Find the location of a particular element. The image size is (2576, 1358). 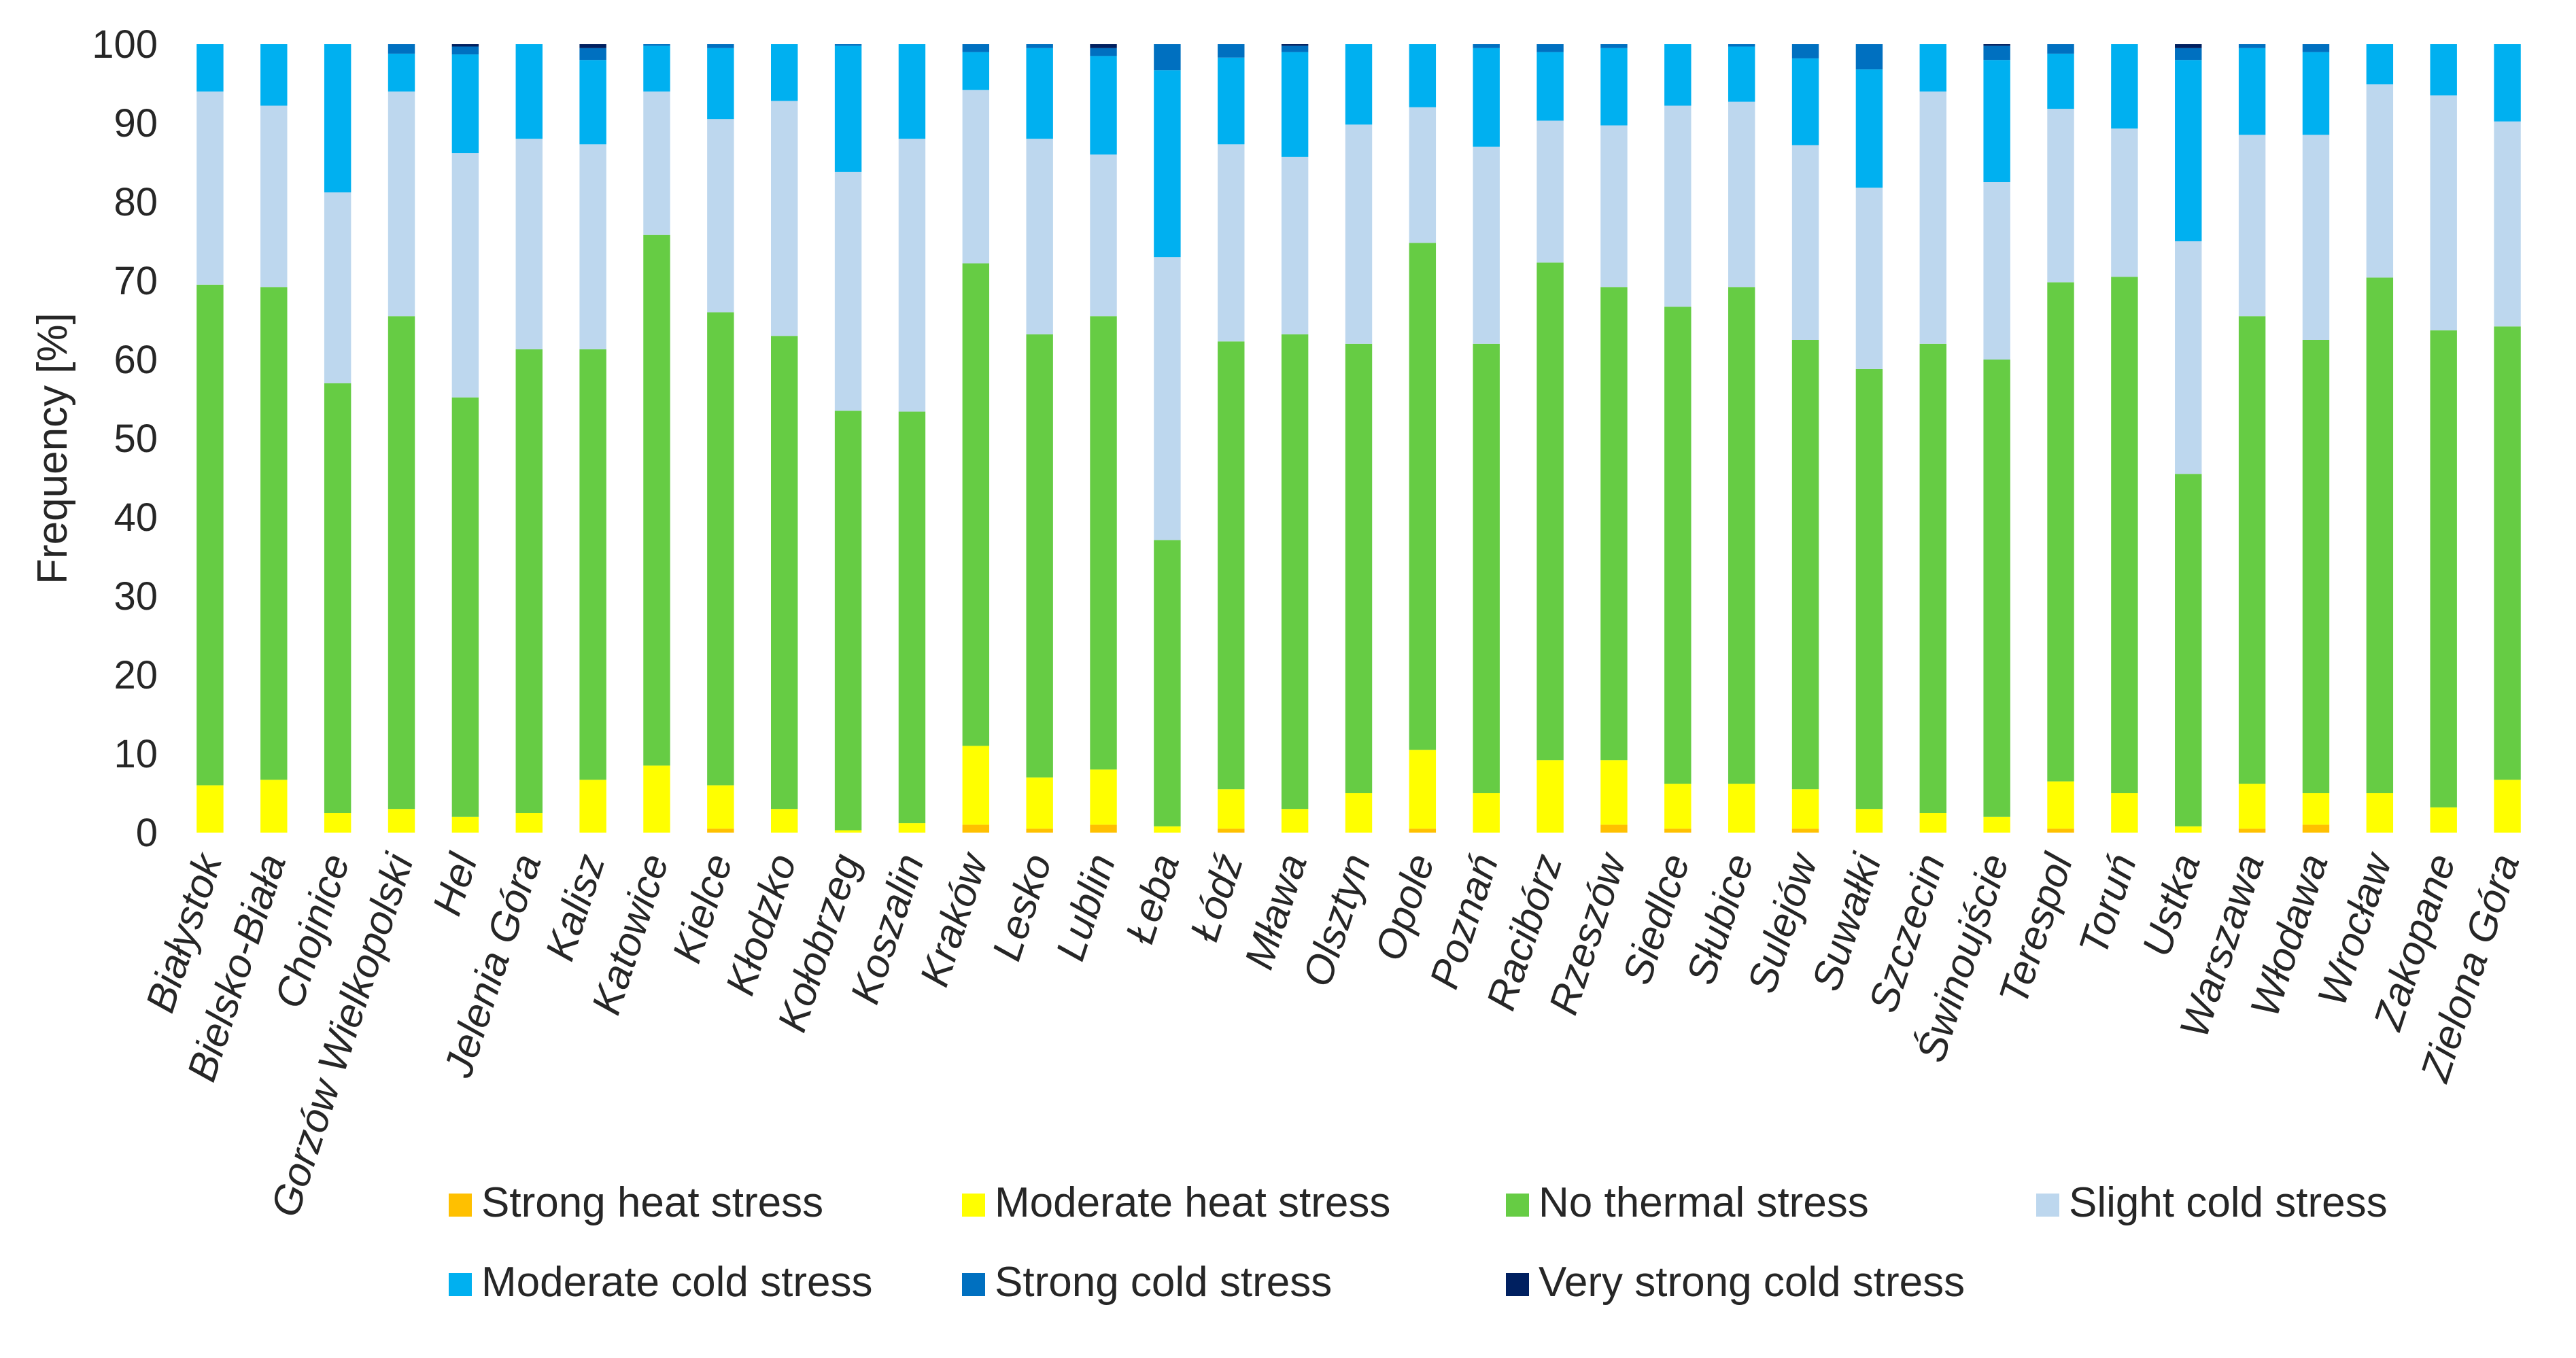

y-tick-label: 40 is located at coordinates (136, 517).